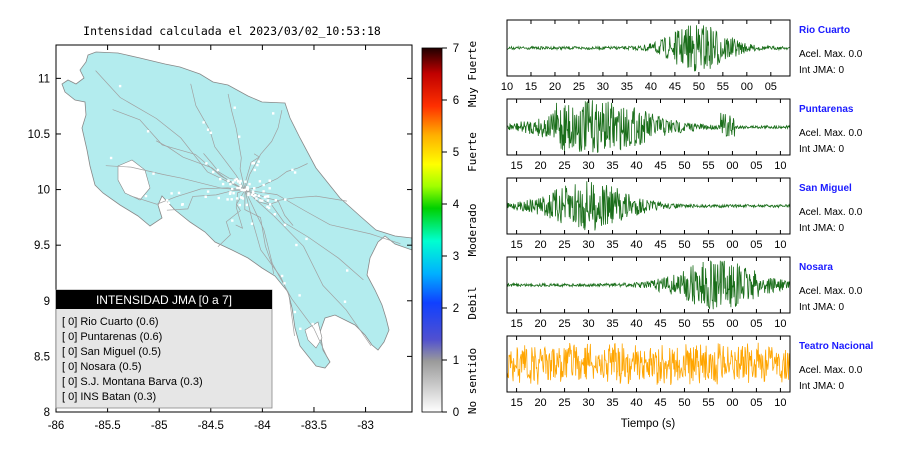 This screenshot has width=910, height=460. Describe the element at coordinates (456, 205) in the screenshot. I see `colorbar-tick-label: 4` at that location.